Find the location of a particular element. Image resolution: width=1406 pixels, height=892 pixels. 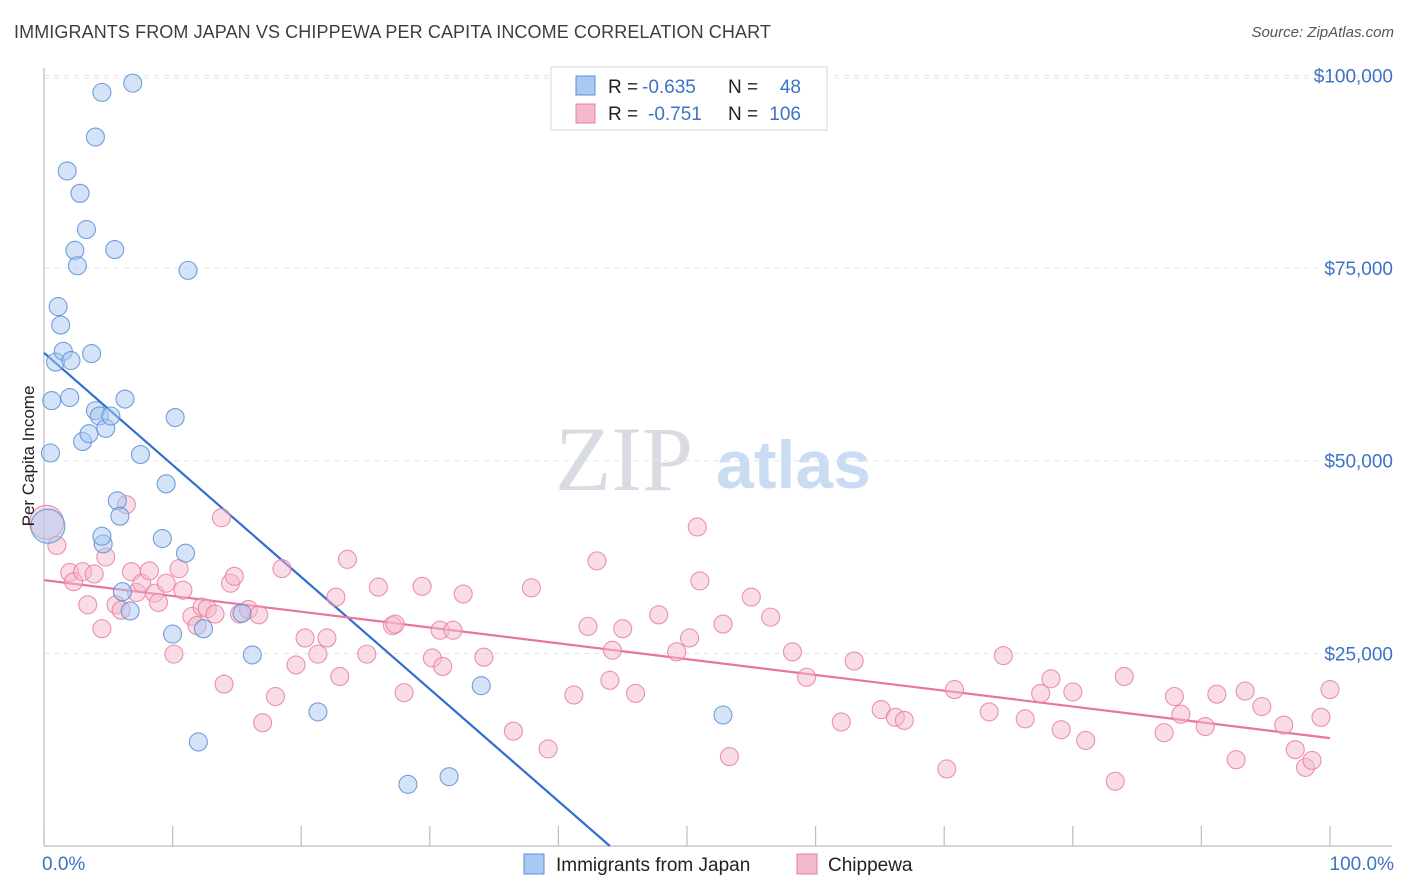

legend-r-value-chippewa: -0.751 is located at coordinates (675, 114).